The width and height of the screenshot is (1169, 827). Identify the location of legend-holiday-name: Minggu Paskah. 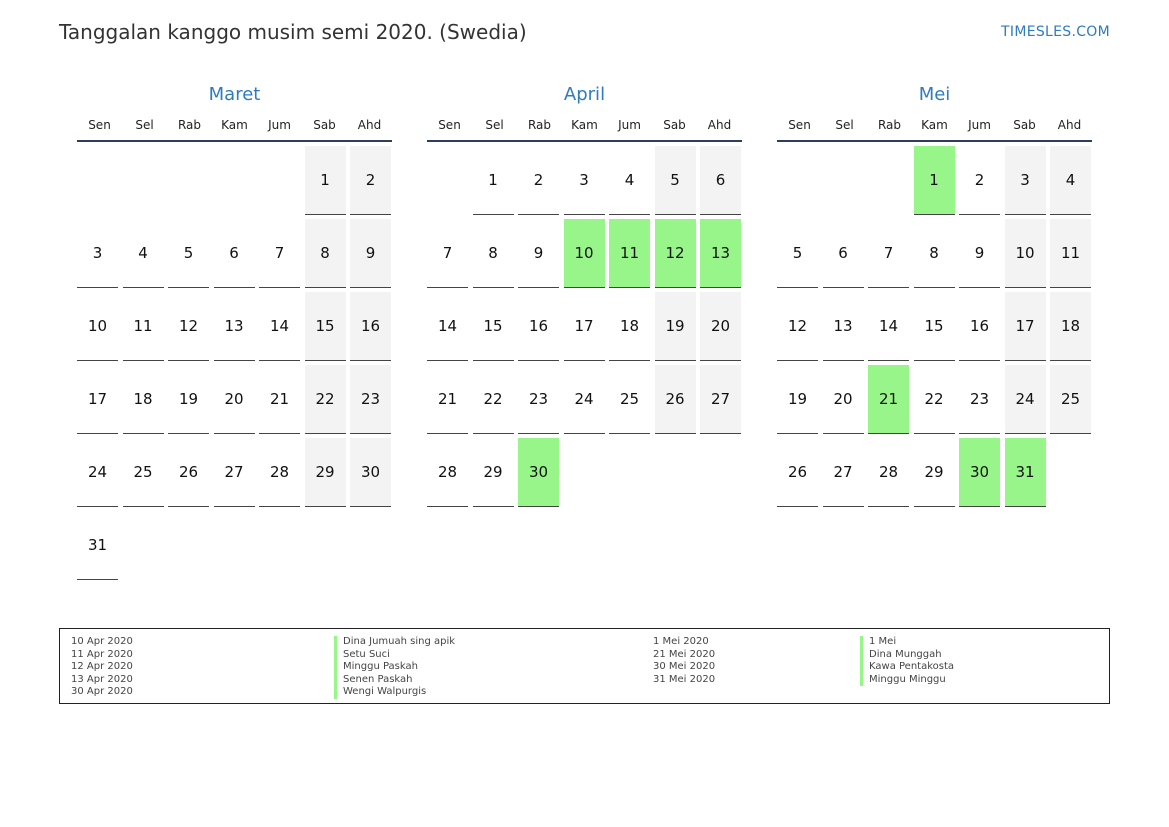
(394, 667).